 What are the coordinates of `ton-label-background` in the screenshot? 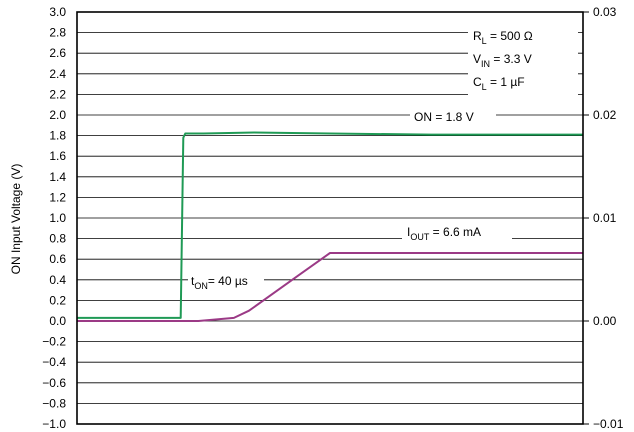 It's located at (226, 281).